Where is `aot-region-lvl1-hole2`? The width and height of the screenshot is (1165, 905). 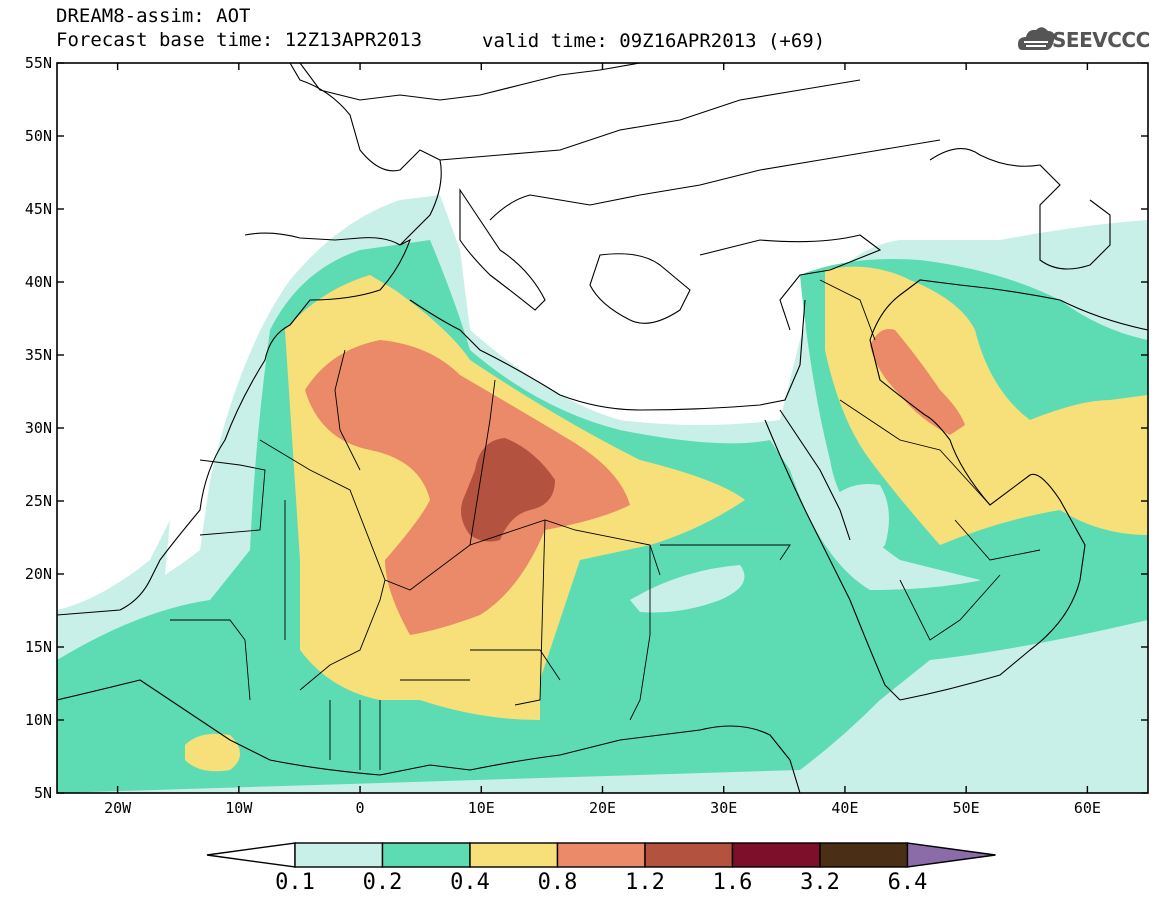
aot-region-lvl1-hole2 is located at coordinates (687, 589).